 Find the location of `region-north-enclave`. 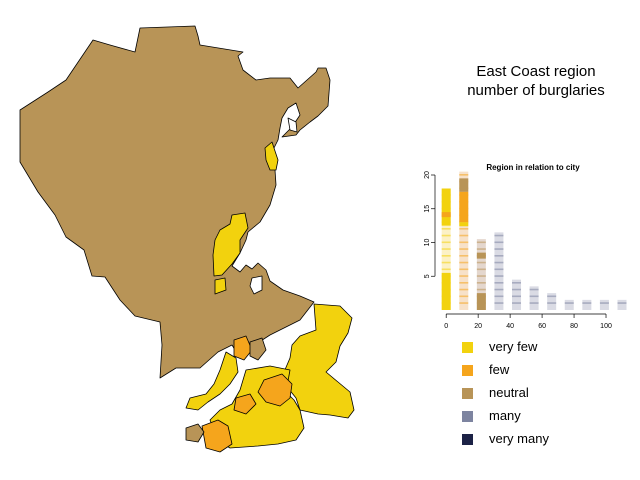

region-north-enclave is located at coordinates (292, 125).